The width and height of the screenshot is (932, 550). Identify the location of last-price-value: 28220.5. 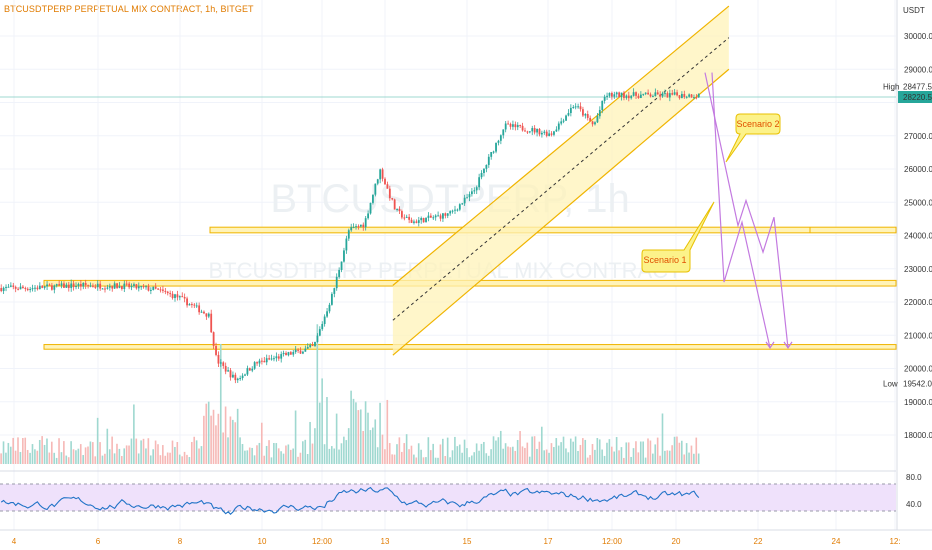
(917, 97).